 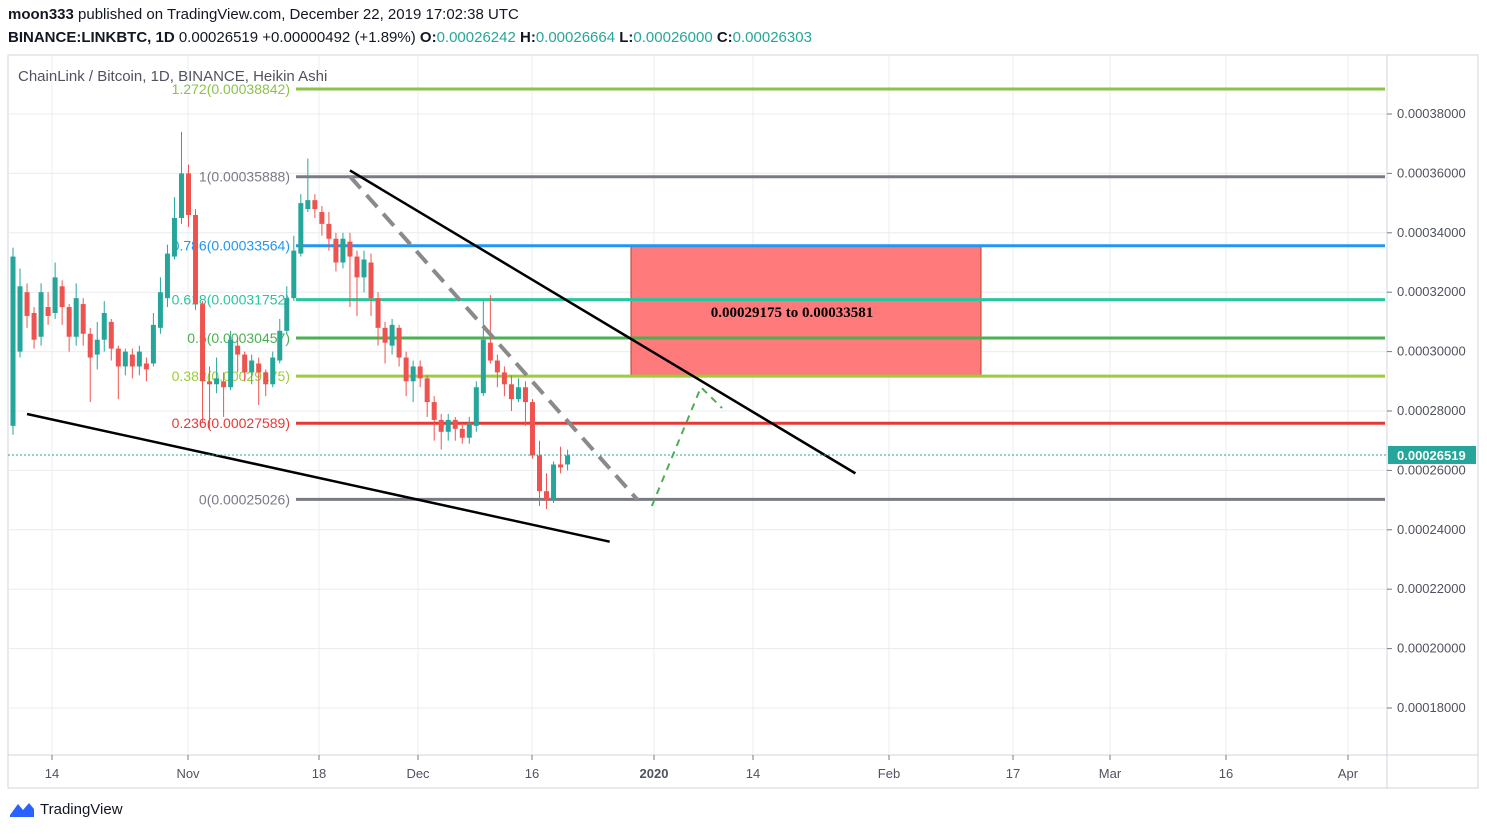 What do you see at coordinates (231, 246) in the screenshot?
I see `fib-level-label: 0.786(0.00033564)` at bounding box center [231, 246].